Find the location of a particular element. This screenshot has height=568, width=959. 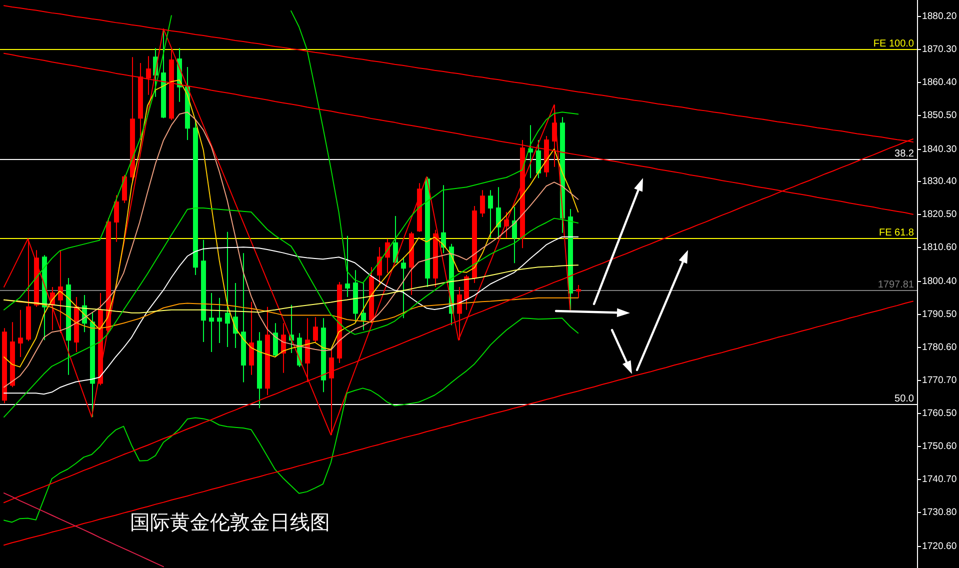

ref-line-label: FE 100.0 is located at coordinates (893, 44).